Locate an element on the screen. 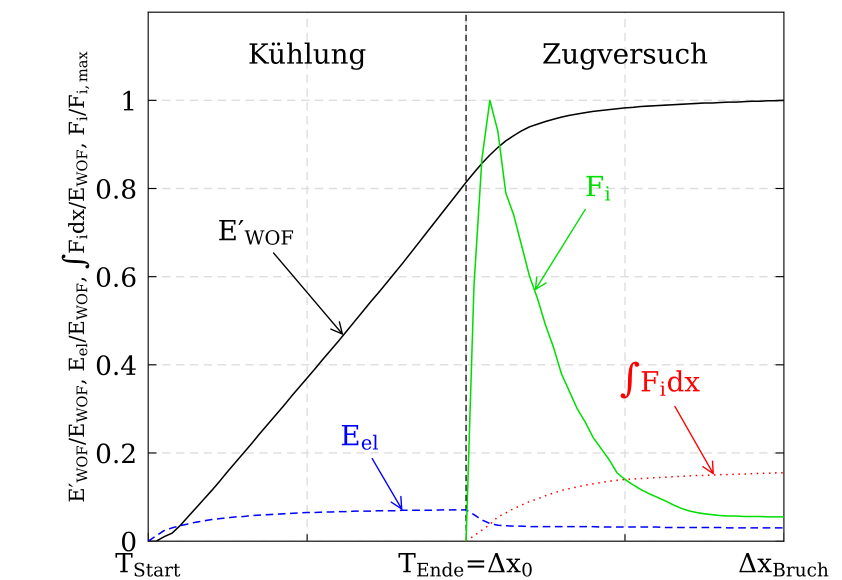 Image resolution: width=842 pixels, height=580 pixels. text: ∫F$_{i}$dx is located at coordinates (660, 380).